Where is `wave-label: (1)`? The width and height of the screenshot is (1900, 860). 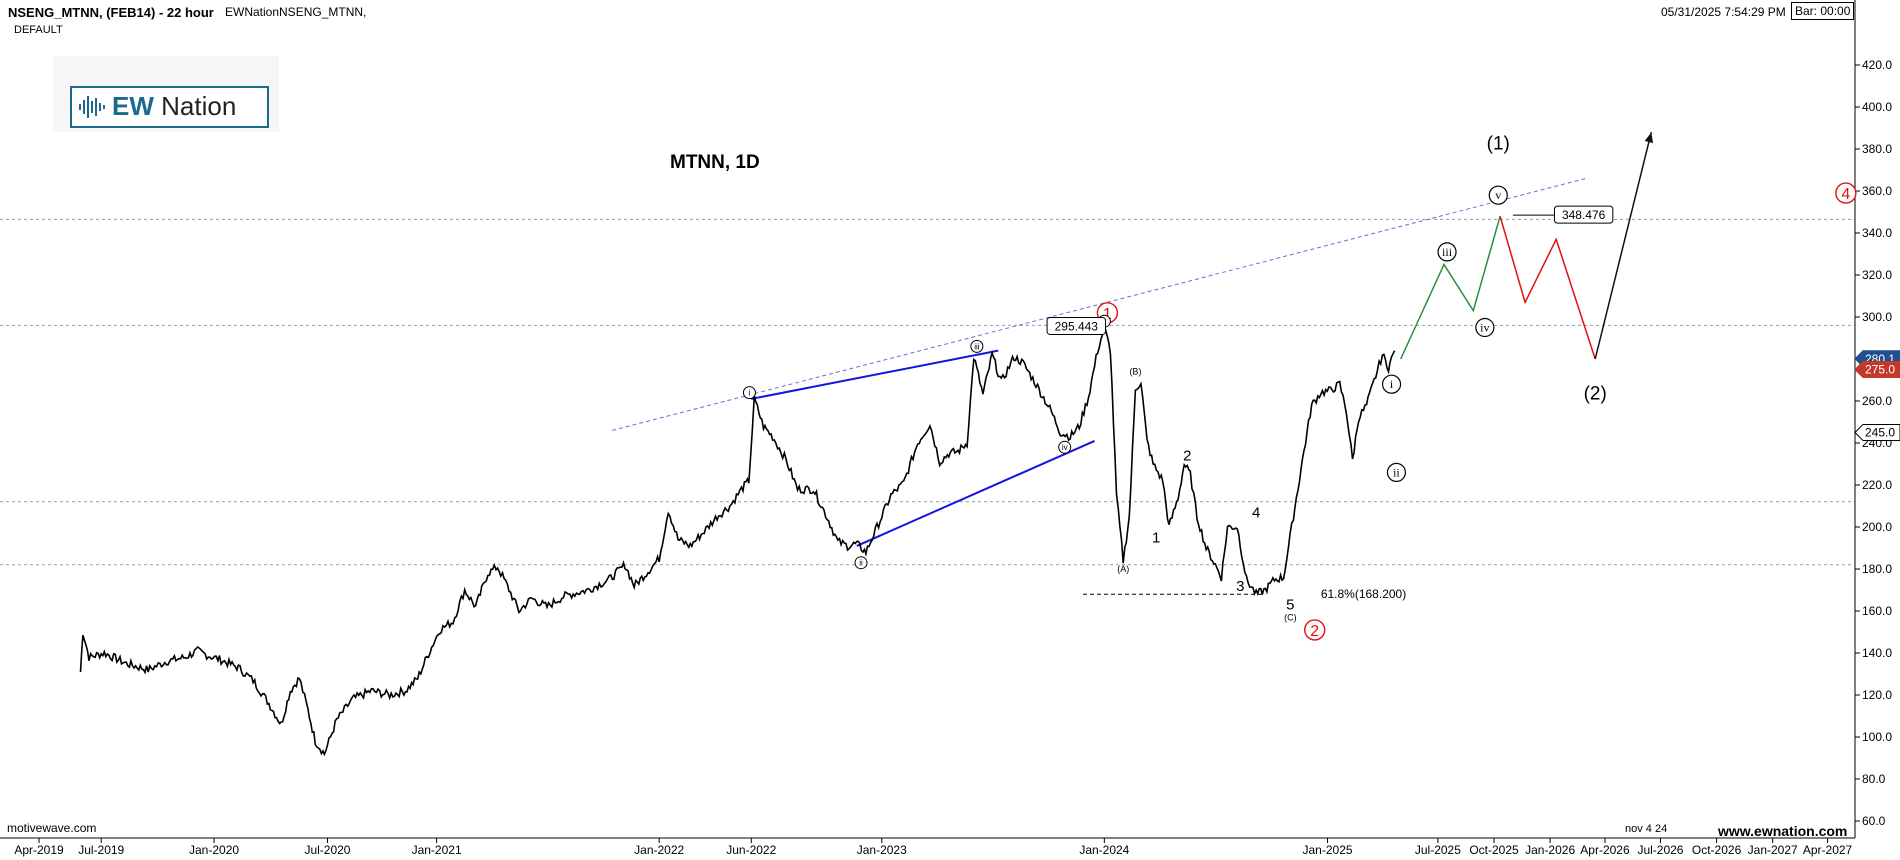
wave-label: (1) is located at coordinates (1498, 144).